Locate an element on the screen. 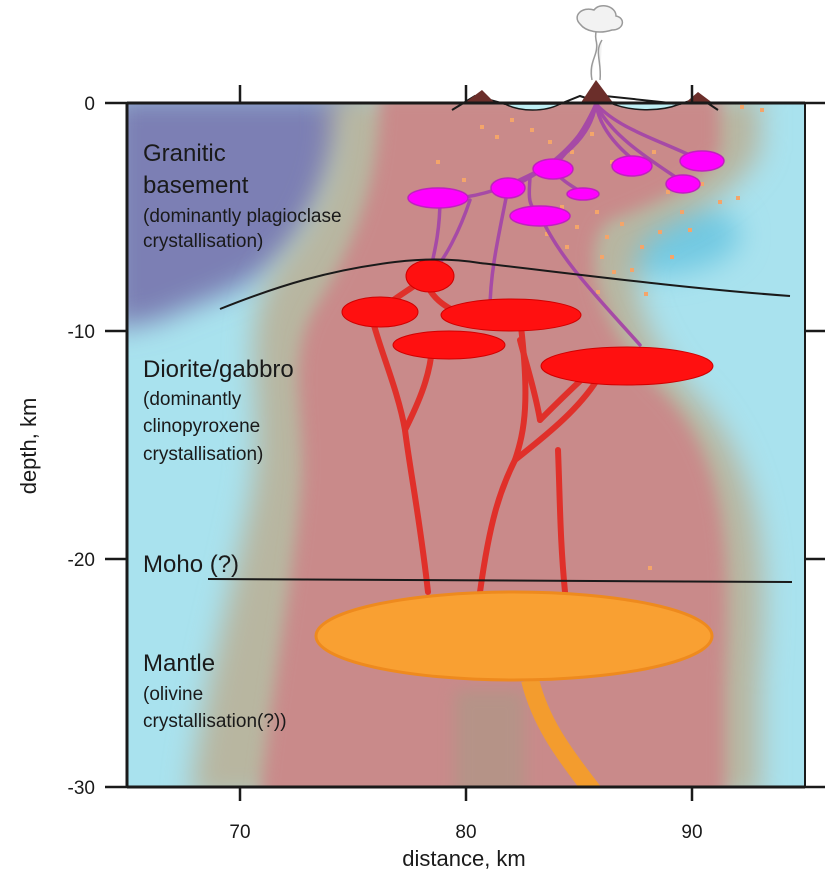 The height and width of the screenshot is (876, 828). x-tick-label: 70 is located at coordinates (239, 832).